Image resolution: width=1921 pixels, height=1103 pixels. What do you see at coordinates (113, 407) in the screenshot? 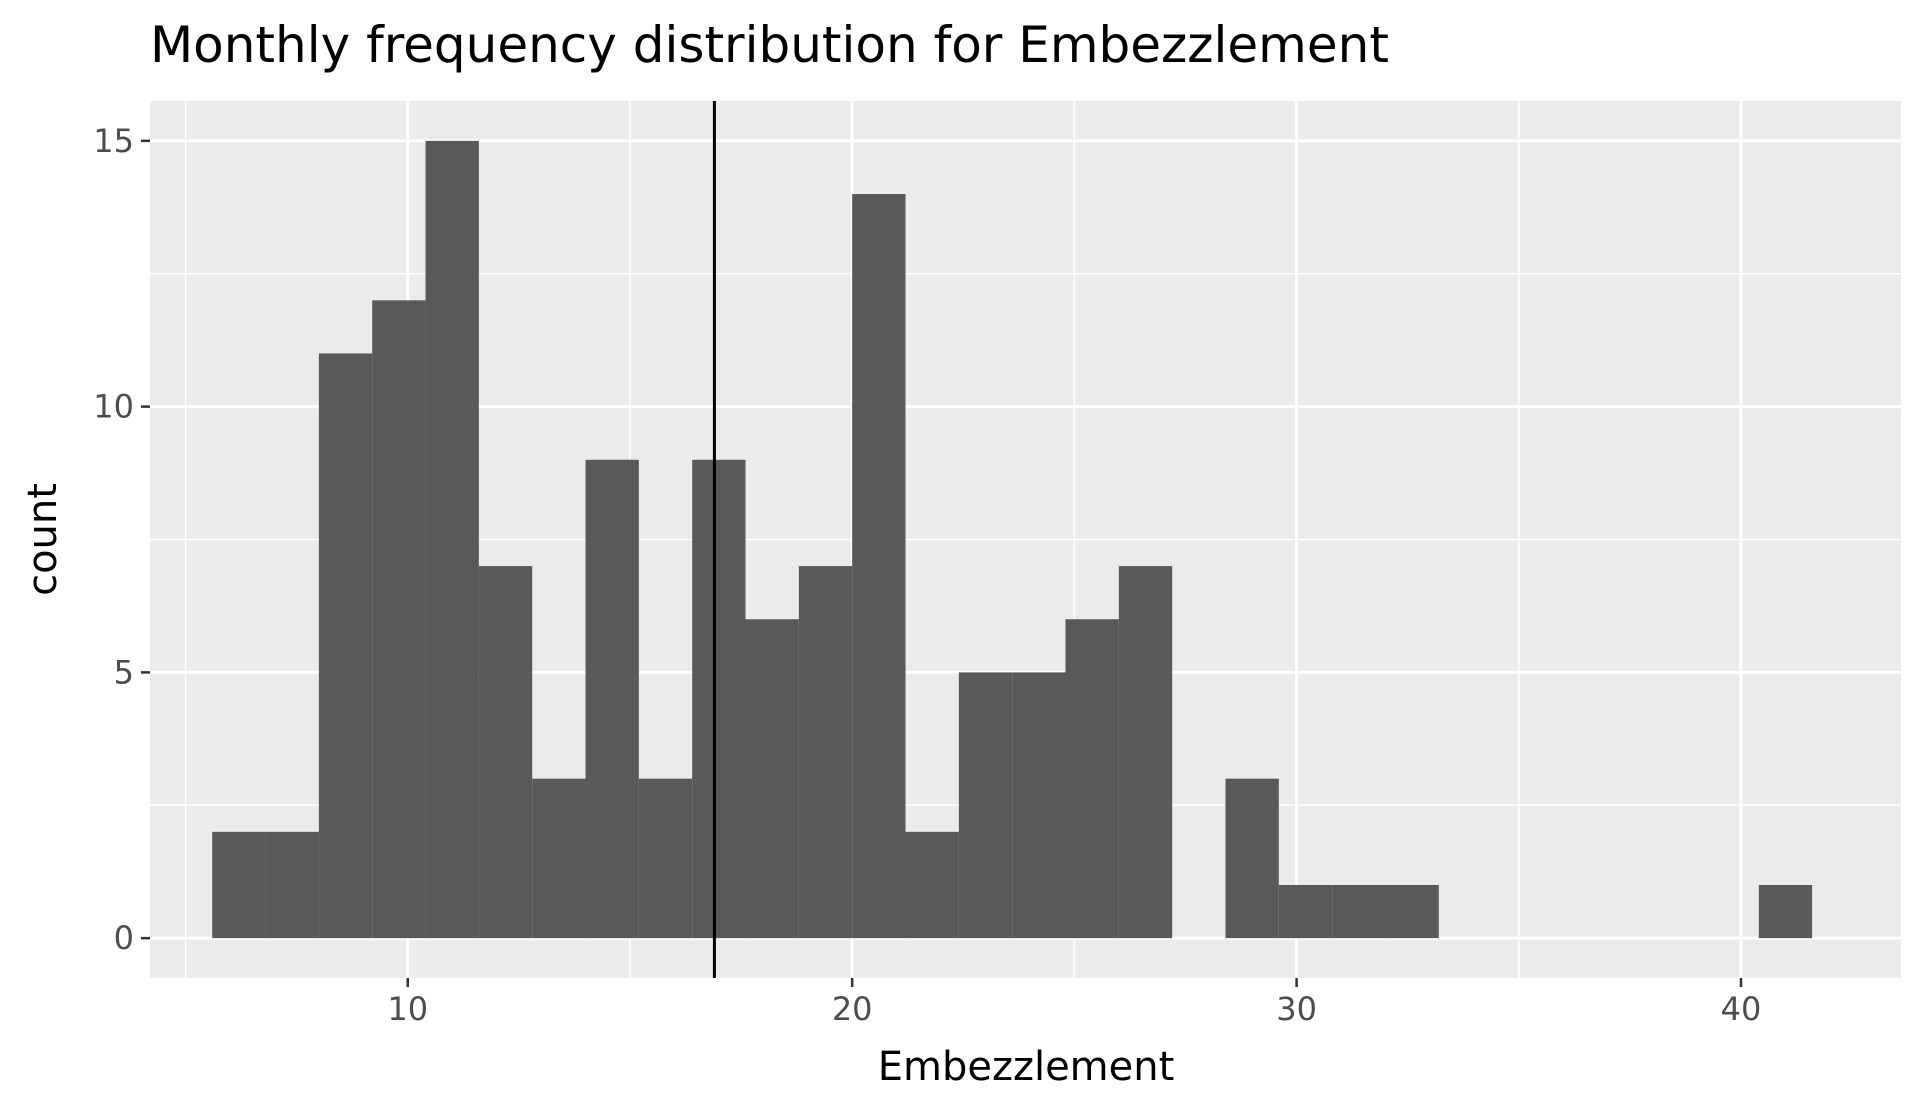
I see `y-tick-label: 10` at bounding box center [113, 407].